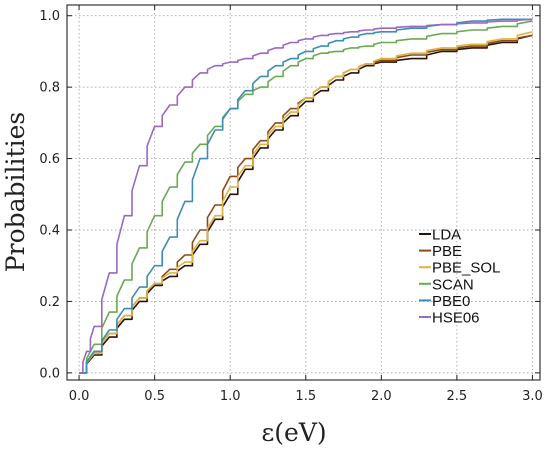 This screenshot has width=550, height=451. What do you see at coordinates (466, 268) in the screenshot?
I see `legend-label-pbe-sol: PBE_SOL` at bounding box center [466, 268].